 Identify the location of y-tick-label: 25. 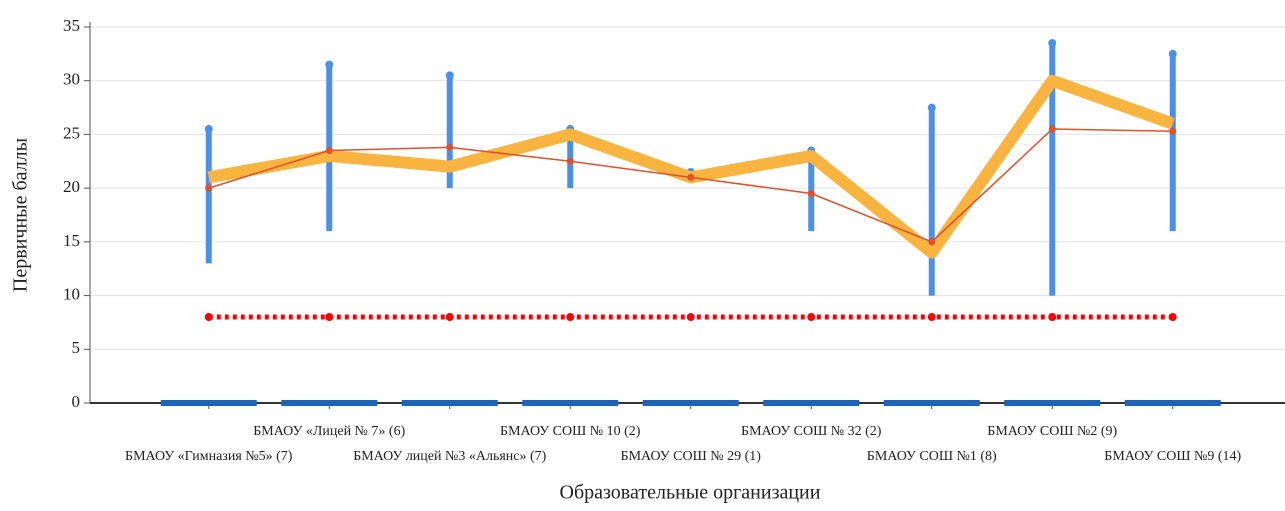
(71, 132).